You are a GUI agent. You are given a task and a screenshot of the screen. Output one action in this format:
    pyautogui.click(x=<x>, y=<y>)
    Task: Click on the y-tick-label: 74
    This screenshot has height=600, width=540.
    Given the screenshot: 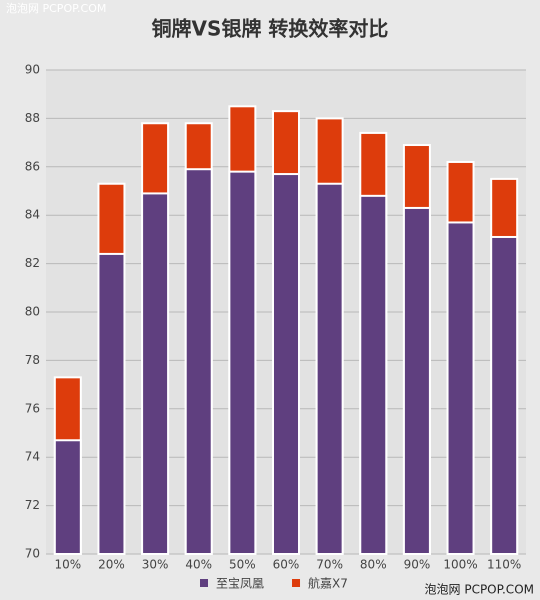 What is the action you would take?
    pyautogui.click(x=32, y=457)
    